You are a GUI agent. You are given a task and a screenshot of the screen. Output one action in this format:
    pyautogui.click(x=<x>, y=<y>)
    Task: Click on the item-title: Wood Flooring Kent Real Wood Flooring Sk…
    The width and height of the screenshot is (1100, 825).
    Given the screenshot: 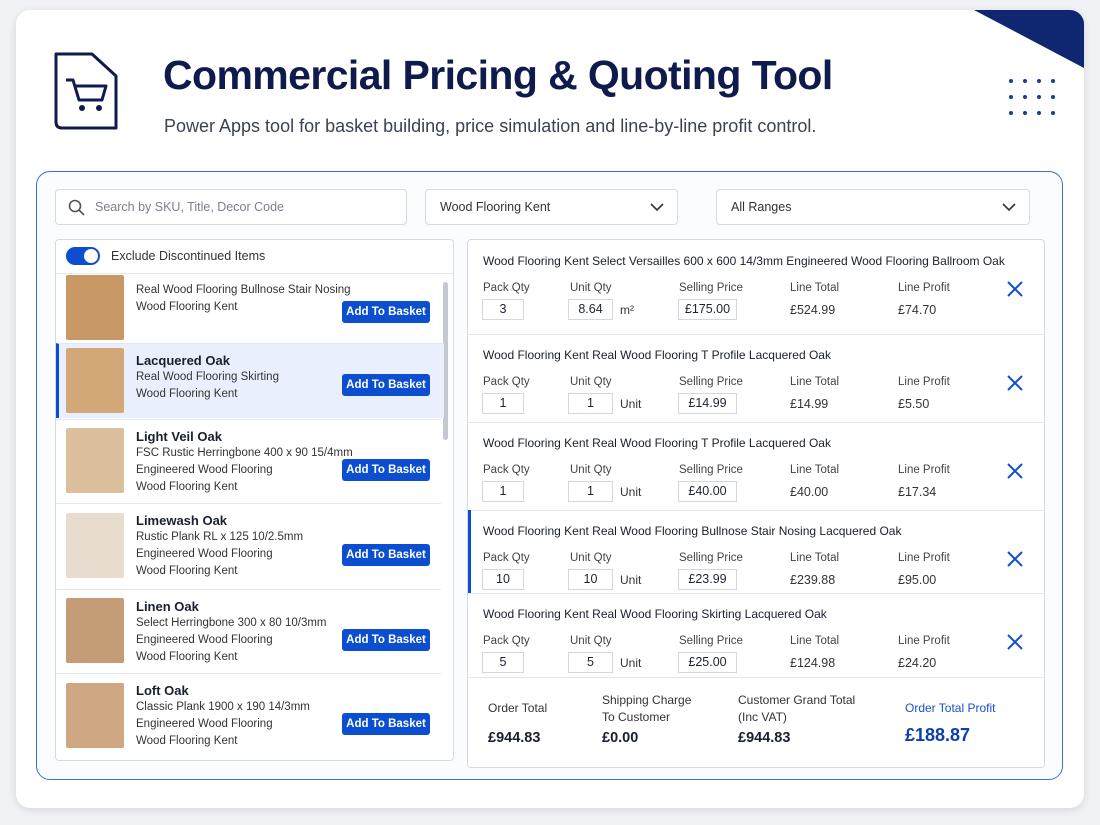 What is the action you would take?
    pyautogui.click(x=655, y=614)
    